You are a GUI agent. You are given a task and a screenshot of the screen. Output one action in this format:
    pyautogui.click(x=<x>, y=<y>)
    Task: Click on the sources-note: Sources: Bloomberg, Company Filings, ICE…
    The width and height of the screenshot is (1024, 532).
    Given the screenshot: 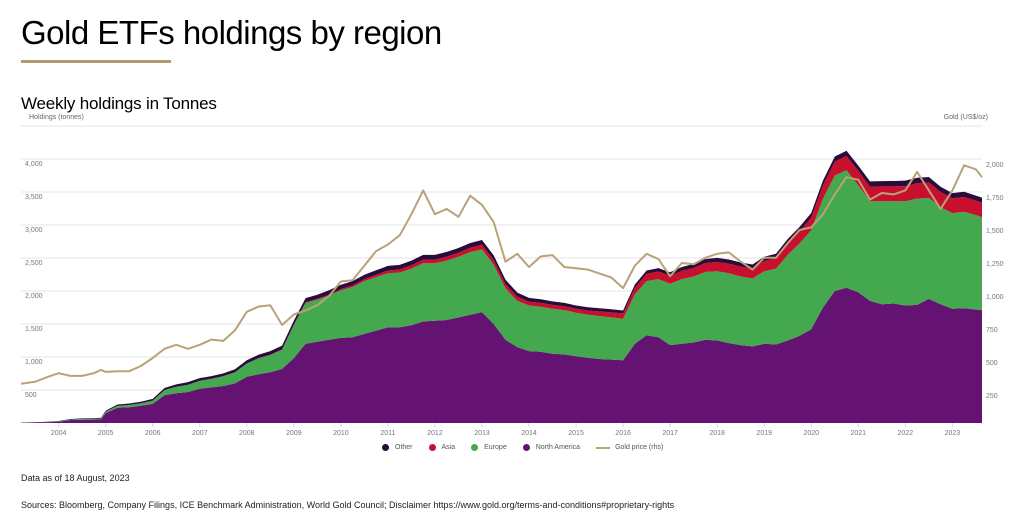 What is the action you would take?
    pyautogui.click(x=348, y=505)
    